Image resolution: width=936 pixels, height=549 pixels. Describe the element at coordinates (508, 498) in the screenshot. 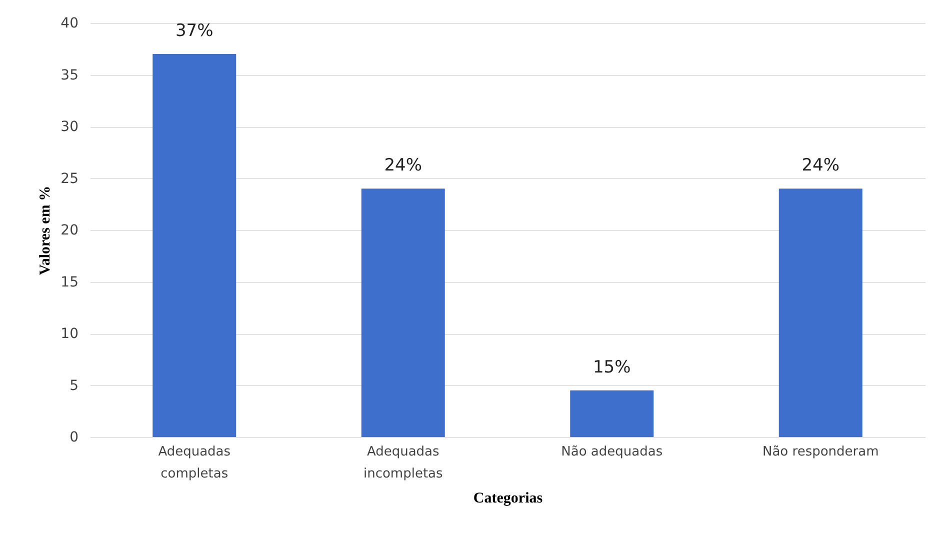

I see `x-axis-title: Categorias` at that location.